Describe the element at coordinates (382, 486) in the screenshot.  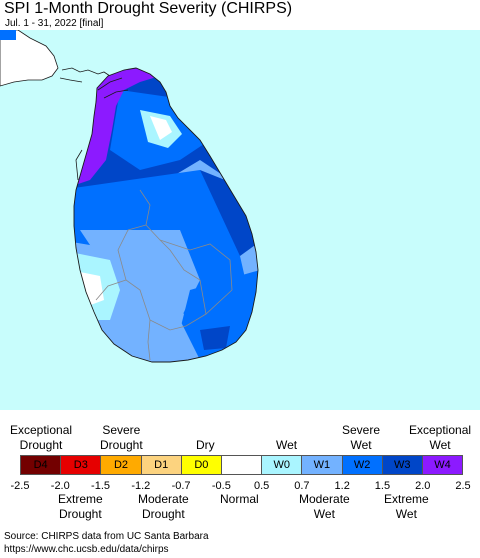
I see `legend-tick: 1.5` at that location.